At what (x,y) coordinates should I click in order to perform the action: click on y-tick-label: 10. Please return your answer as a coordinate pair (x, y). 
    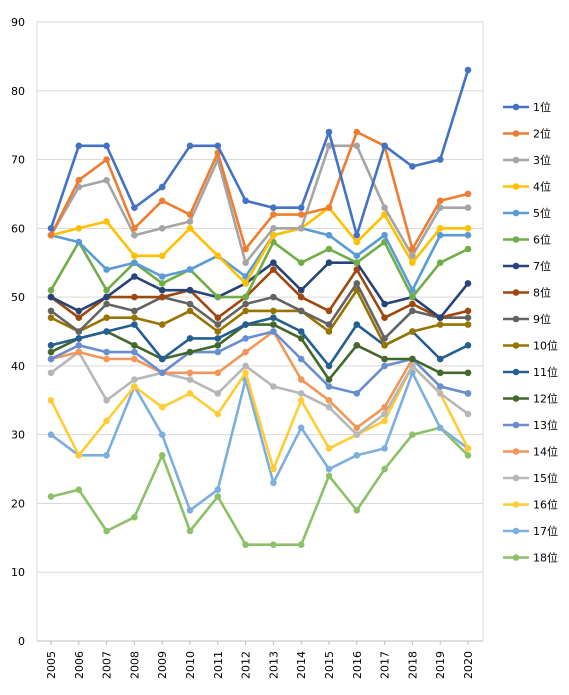
    Looking at the image, I should click on (18, 572).